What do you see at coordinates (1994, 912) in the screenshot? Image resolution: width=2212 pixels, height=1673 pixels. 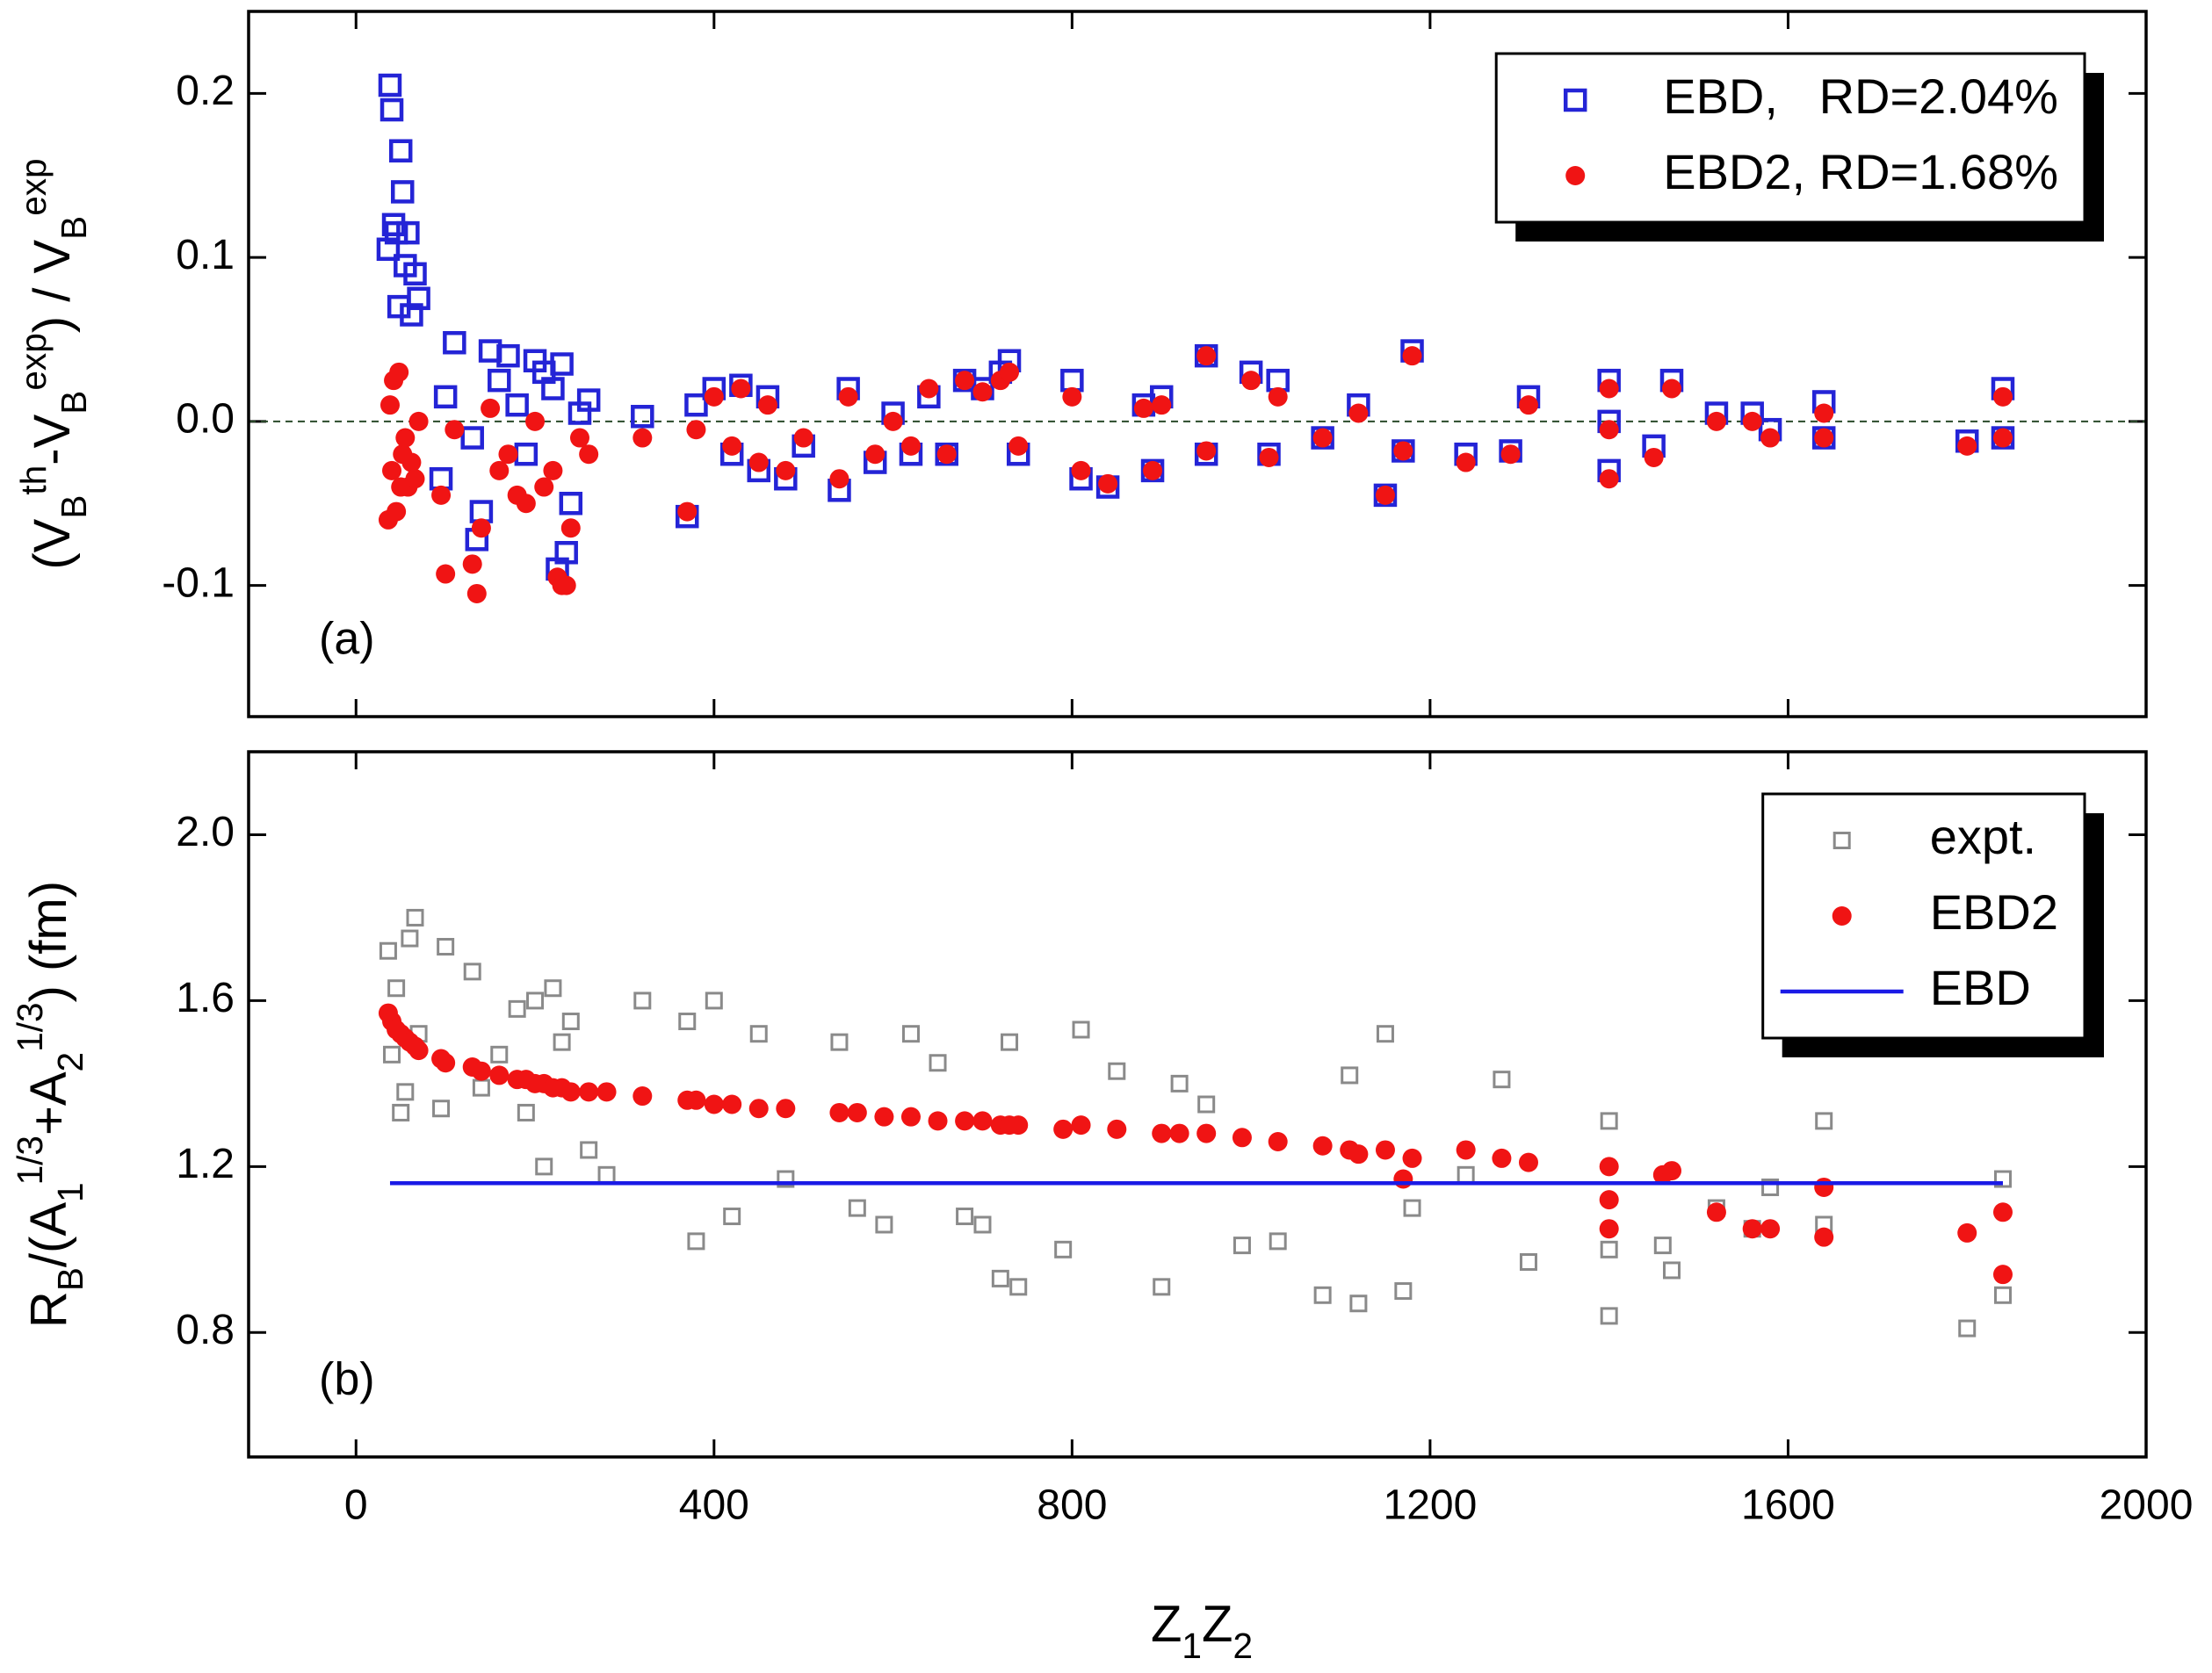 I see `legend-label: EBD2` at bounding box center [1994, 912].